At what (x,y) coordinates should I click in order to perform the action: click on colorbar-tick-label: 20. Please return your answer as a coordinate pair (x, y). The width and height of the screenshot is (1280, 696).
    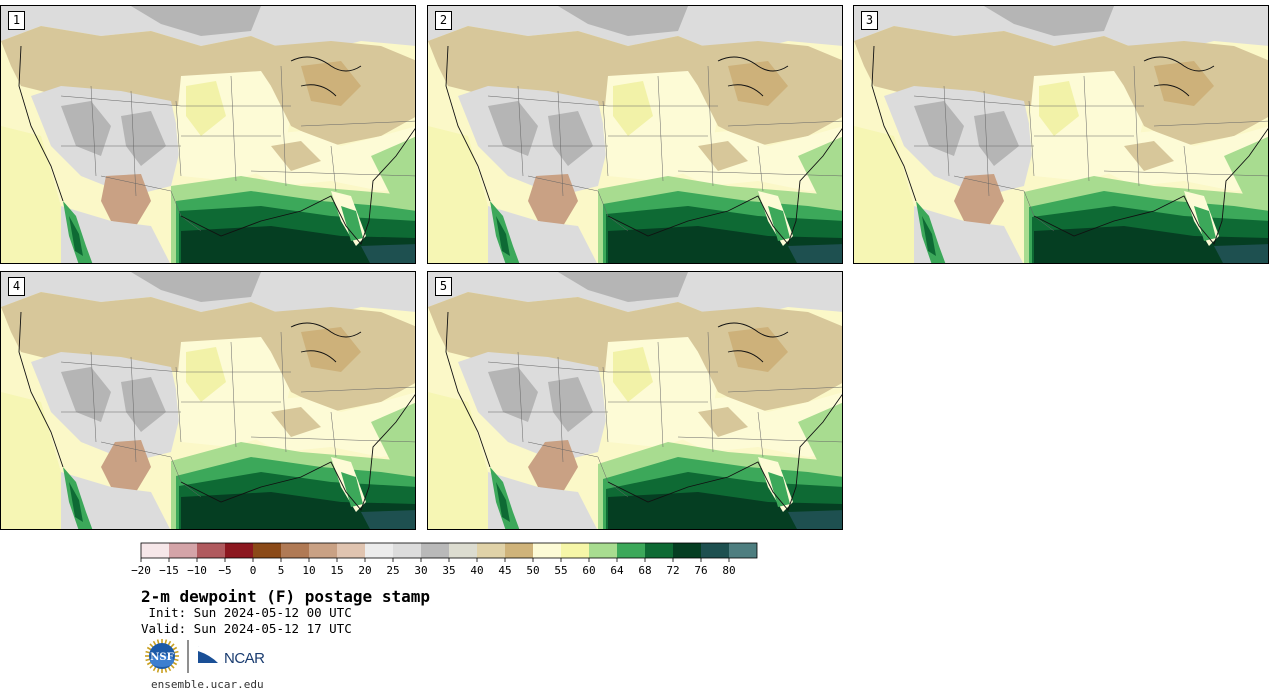
    Looking at the image, I should click on (364, 570).